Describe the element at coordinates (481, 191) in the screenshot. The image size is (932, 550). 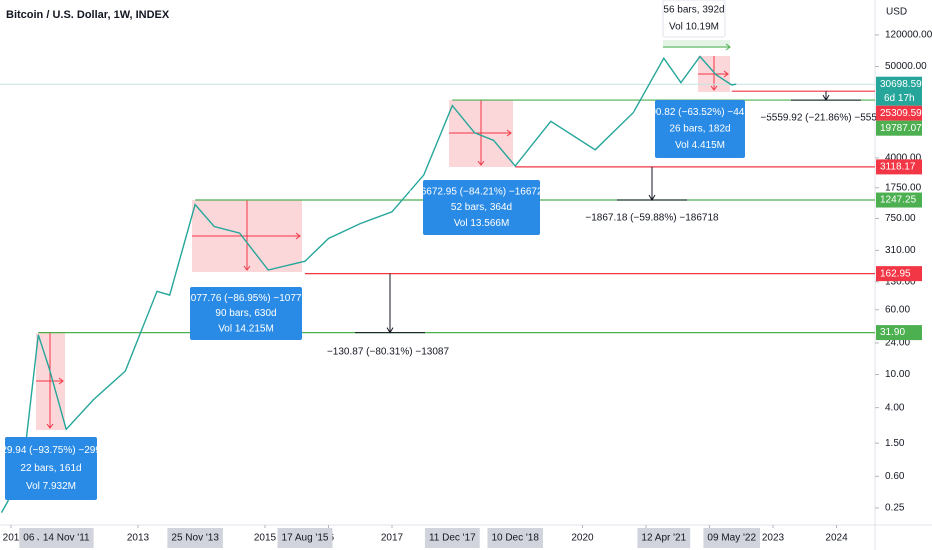
I see `measure-text: −16672.95 (−84.21%) −1667295` at that location.